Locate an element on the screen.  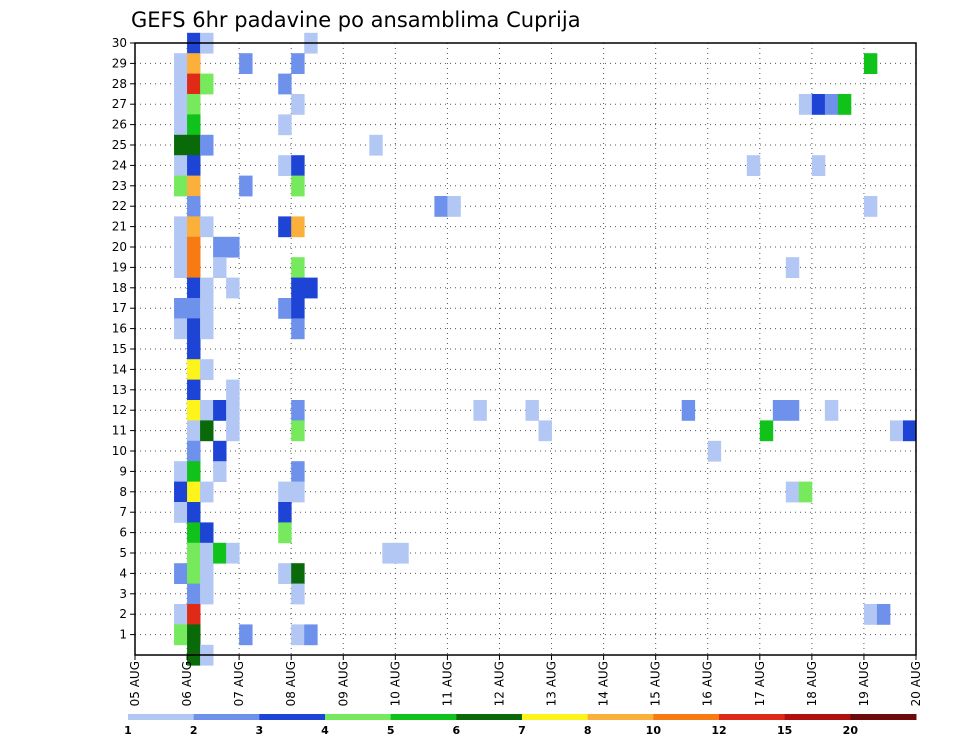
y-tick-label: 30 is located at coordinates (119, 43).